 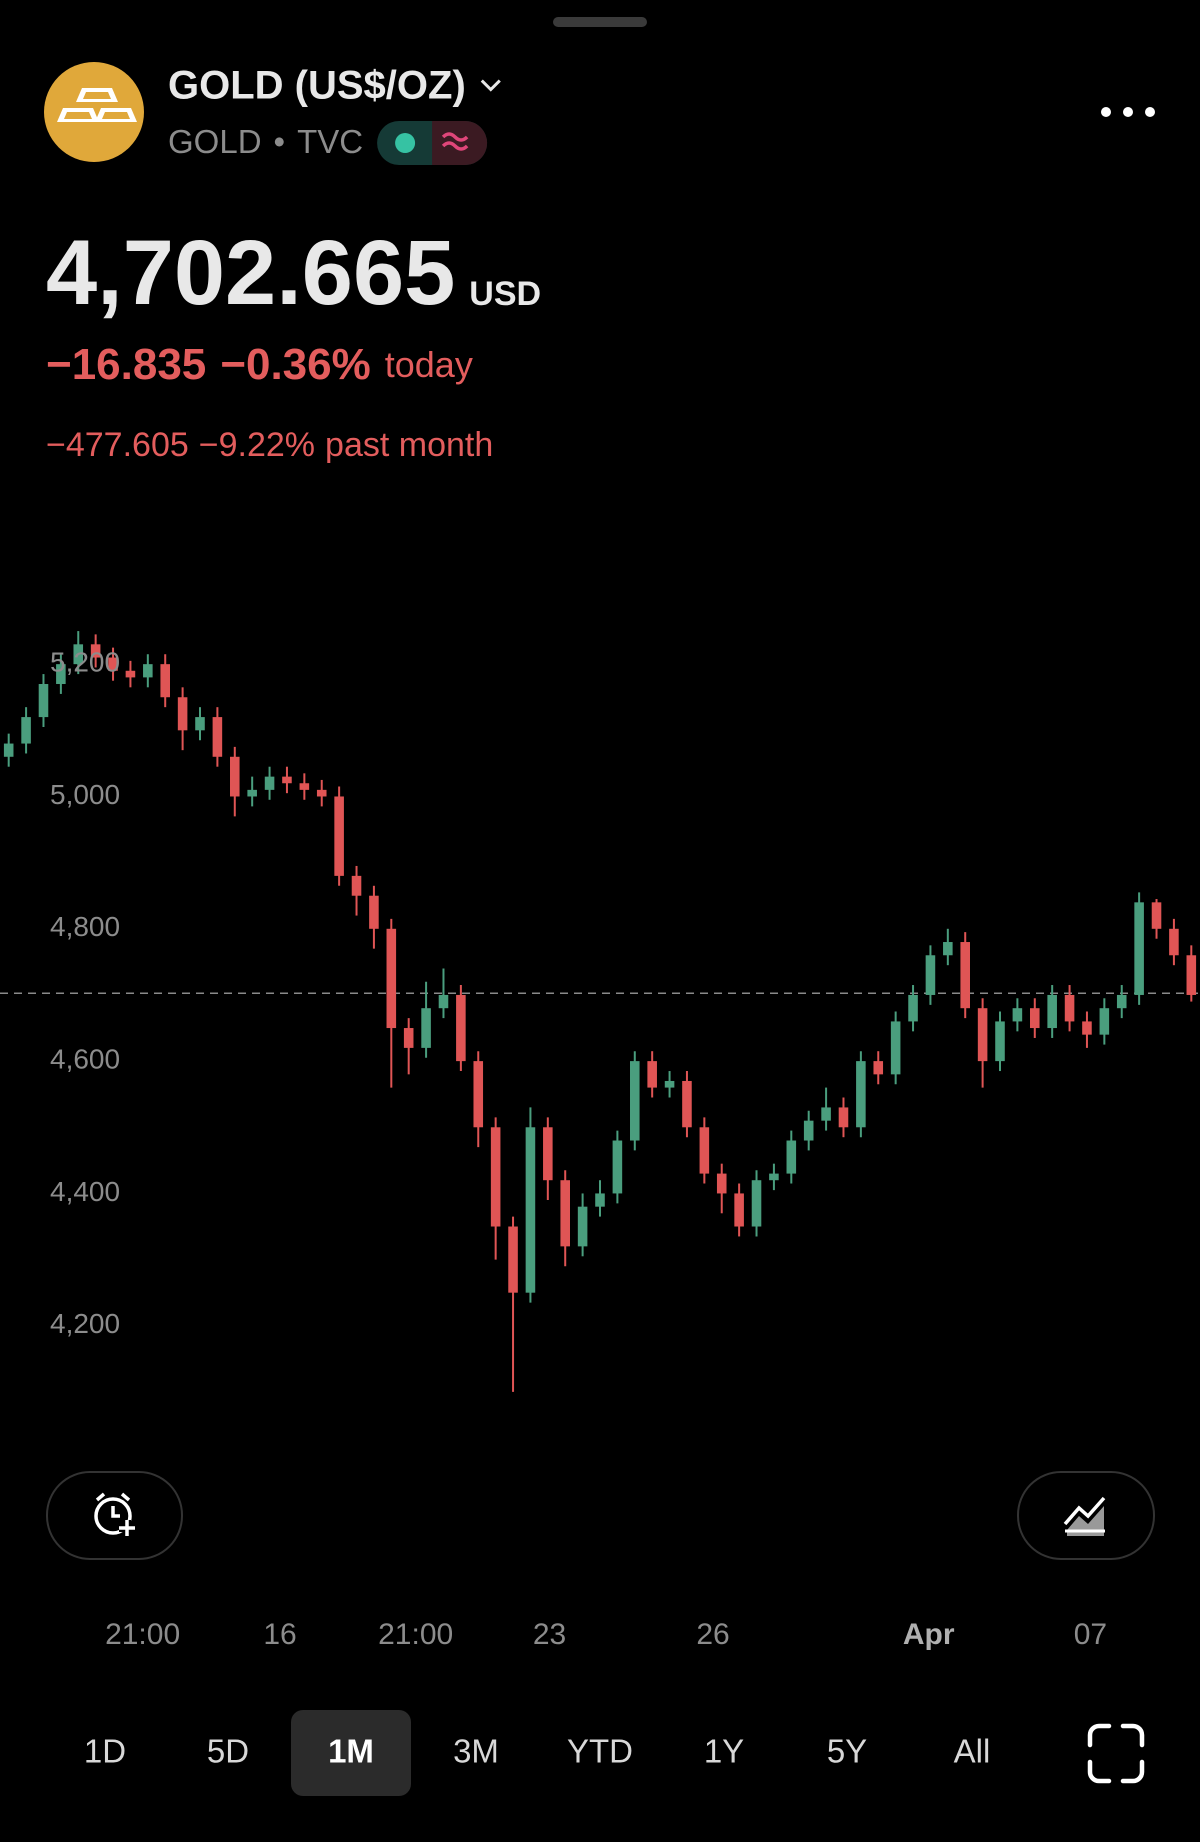 I want to click on today-label: today, so click(x=429, y=364).